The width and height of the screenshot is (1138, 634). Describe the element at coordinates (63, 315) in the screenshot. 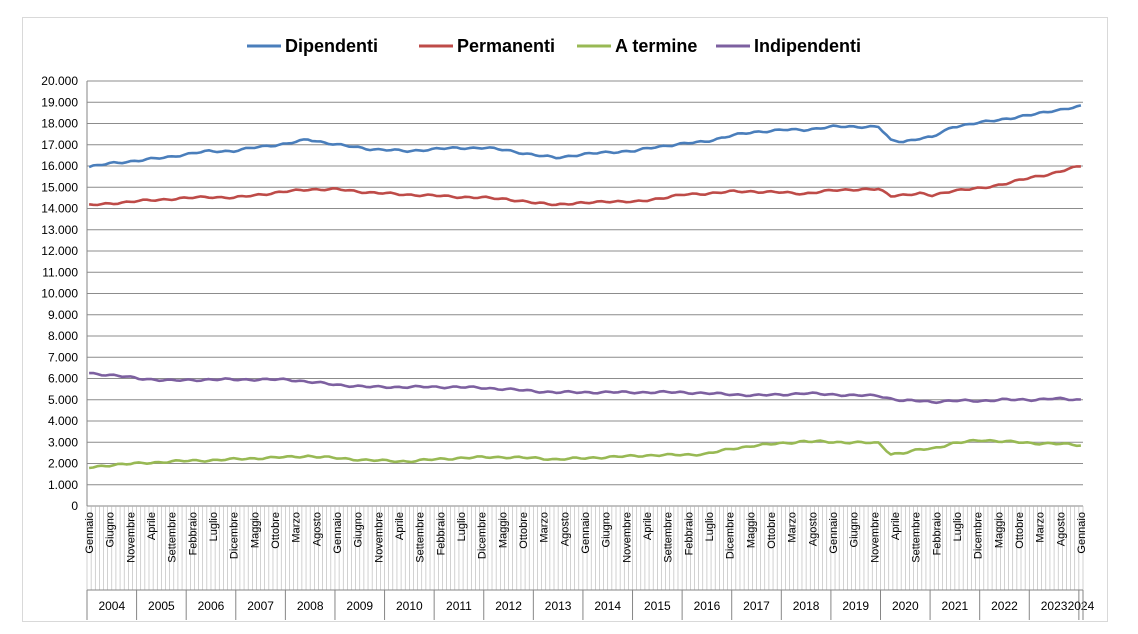

I see `y-tick-label: 9.000` at that location.